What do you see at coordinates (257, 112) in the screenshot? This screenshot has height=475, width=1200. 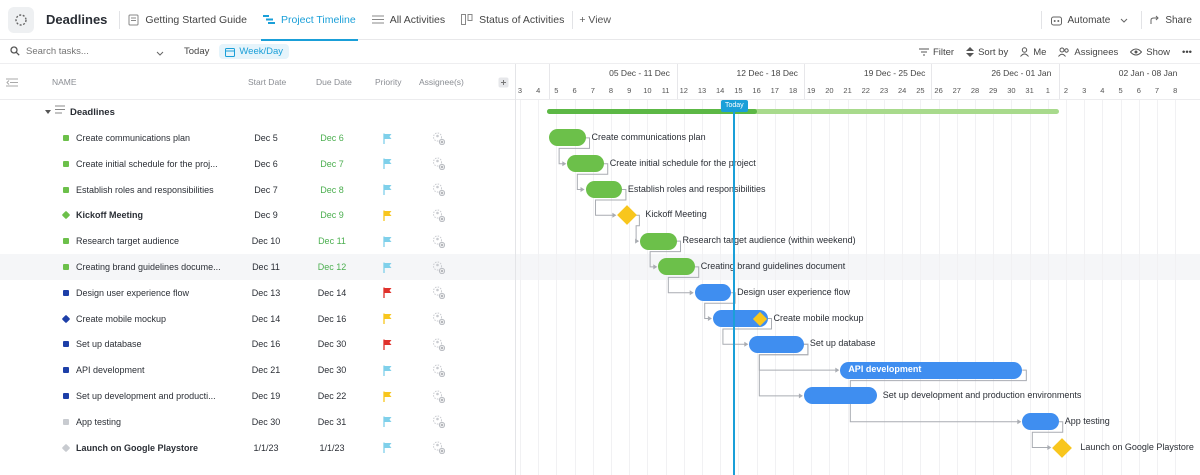 I see `group-row-deadlines: Deadlines` at bounding box center [257, 112].